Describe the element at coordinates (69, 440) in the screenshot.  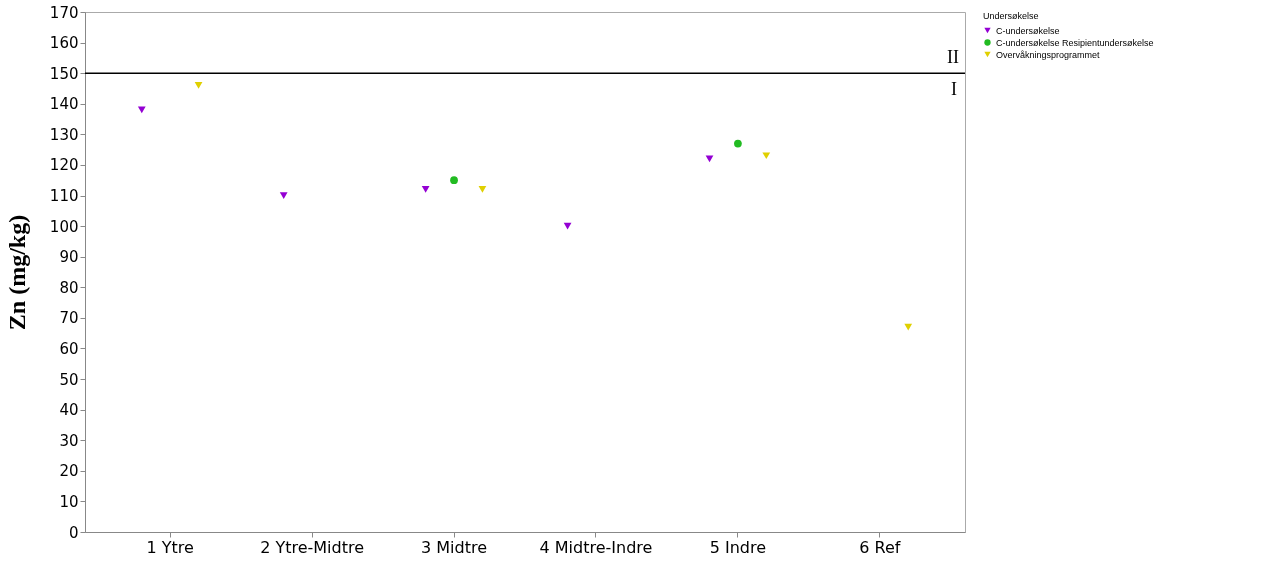
I see `y-tick-label: 30` at that location.